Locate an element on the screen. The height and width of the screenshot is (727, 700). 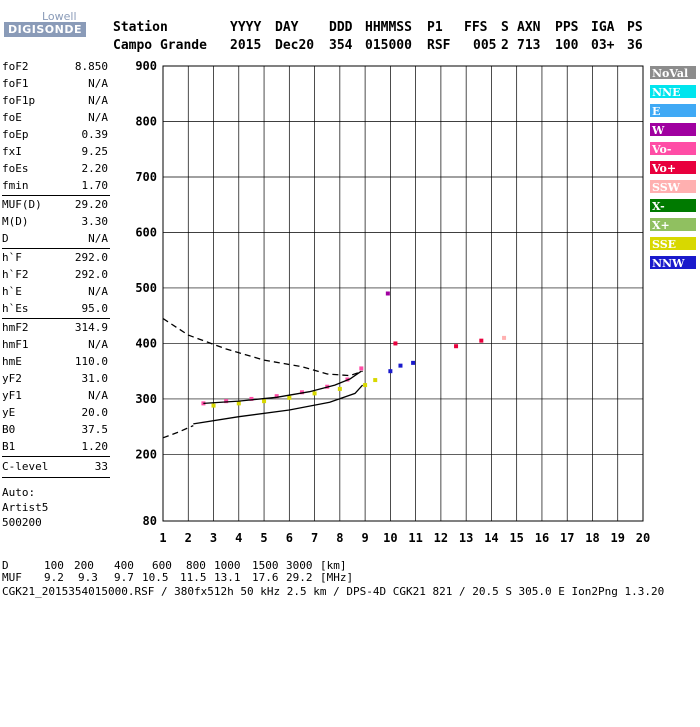
param-value: 29.20 is located at coordinates (91, 204).